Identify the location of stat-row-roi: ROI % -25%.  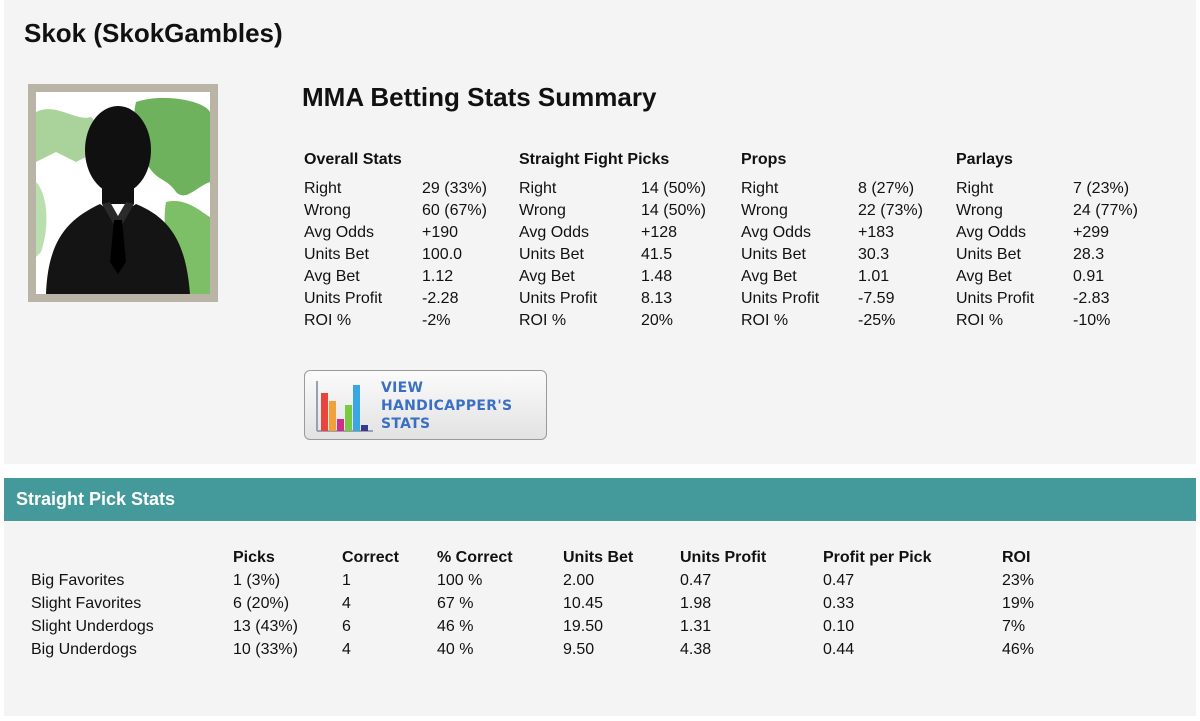
(818, 321).